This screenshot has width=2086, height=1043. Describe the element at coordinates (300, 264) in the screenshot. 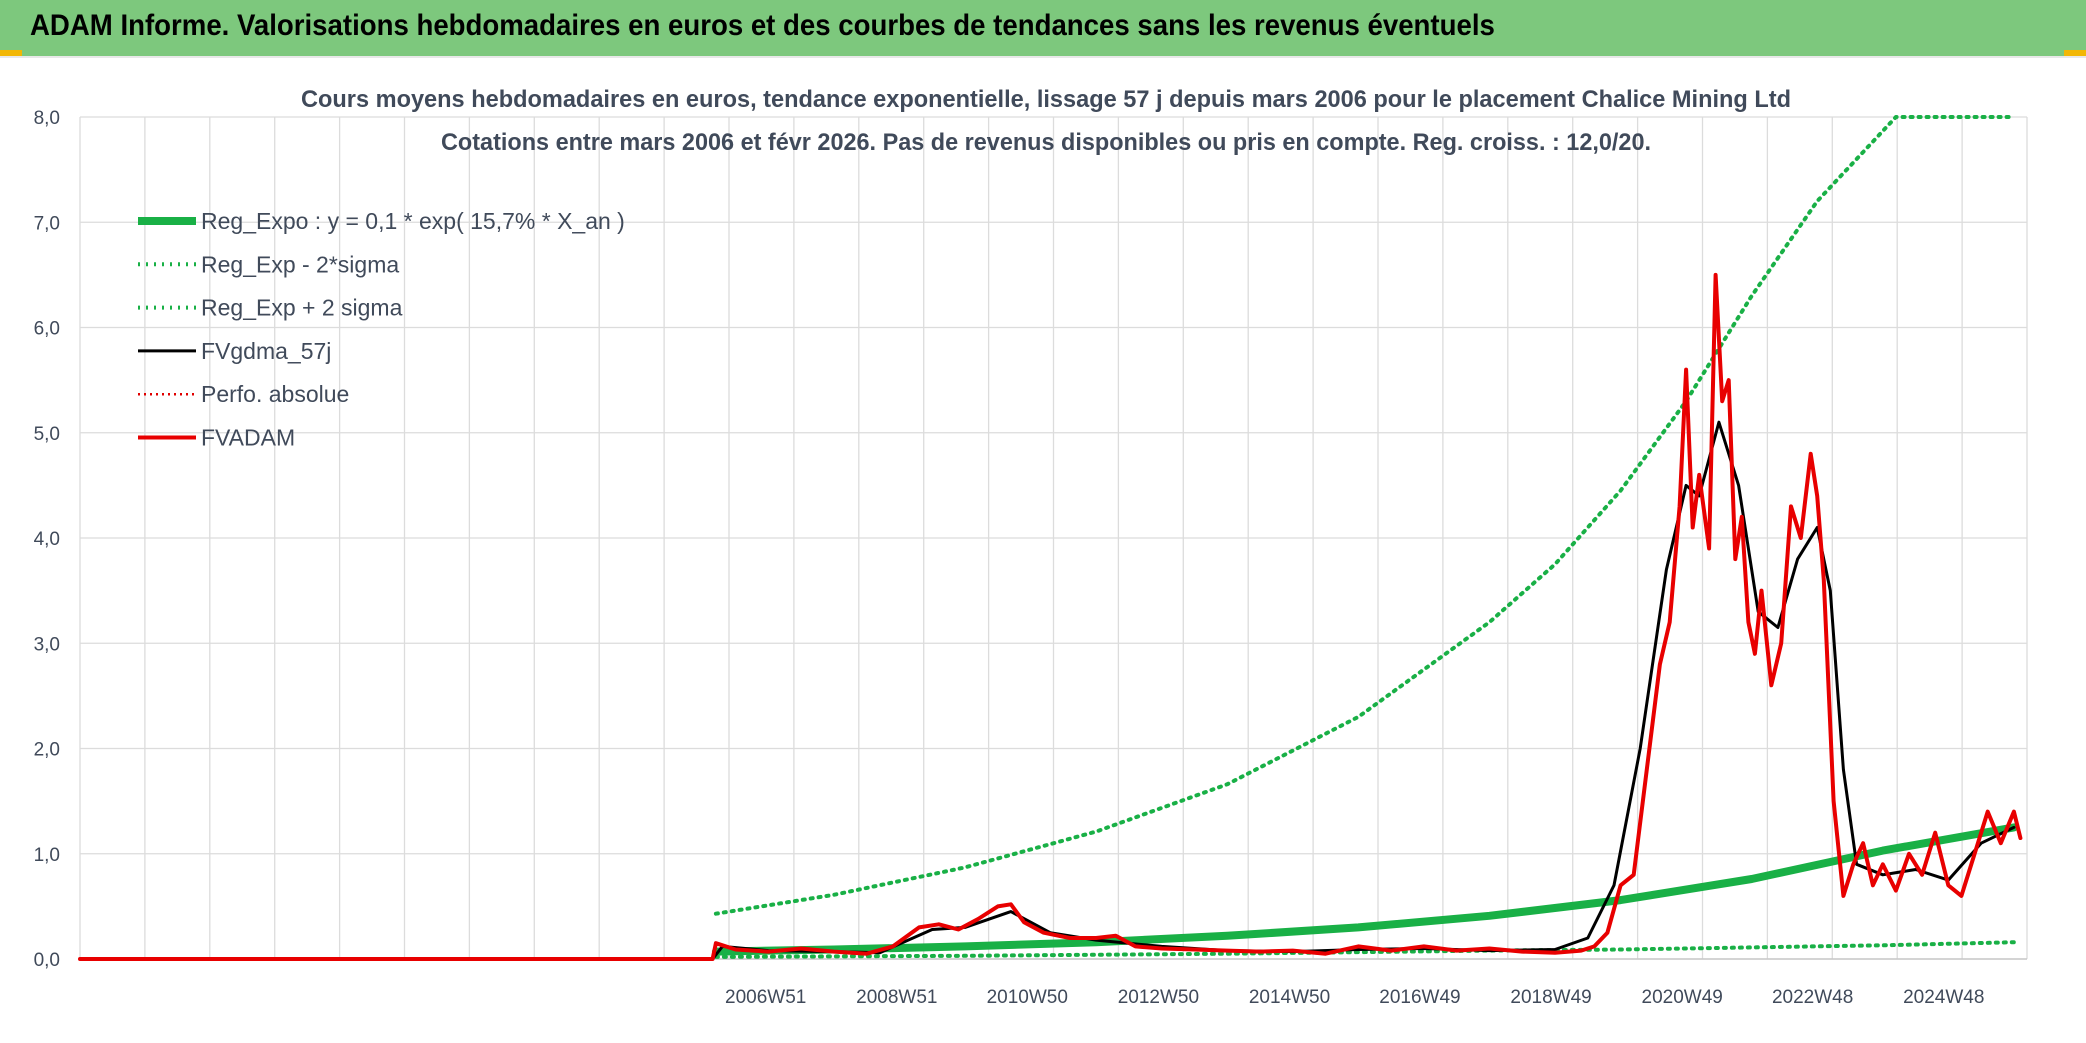

I see `legend-label: Reg_Exp - 2*sigma` at that location.